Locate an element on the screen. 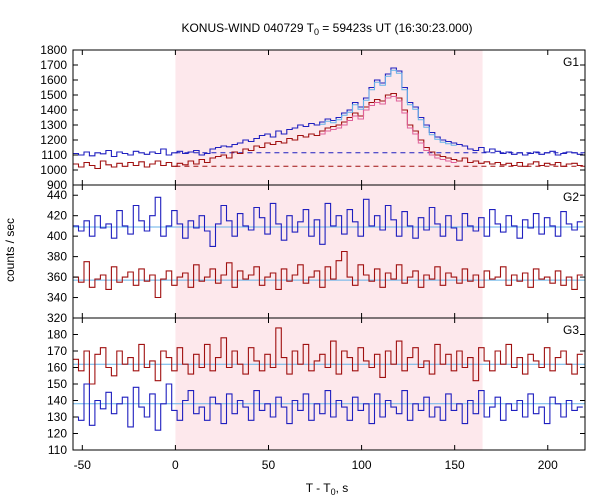 Image resolution: width=600 pixels, height=500 pixels. y-tick-label-G3-130: 130 is located at coordinates (57, 417).